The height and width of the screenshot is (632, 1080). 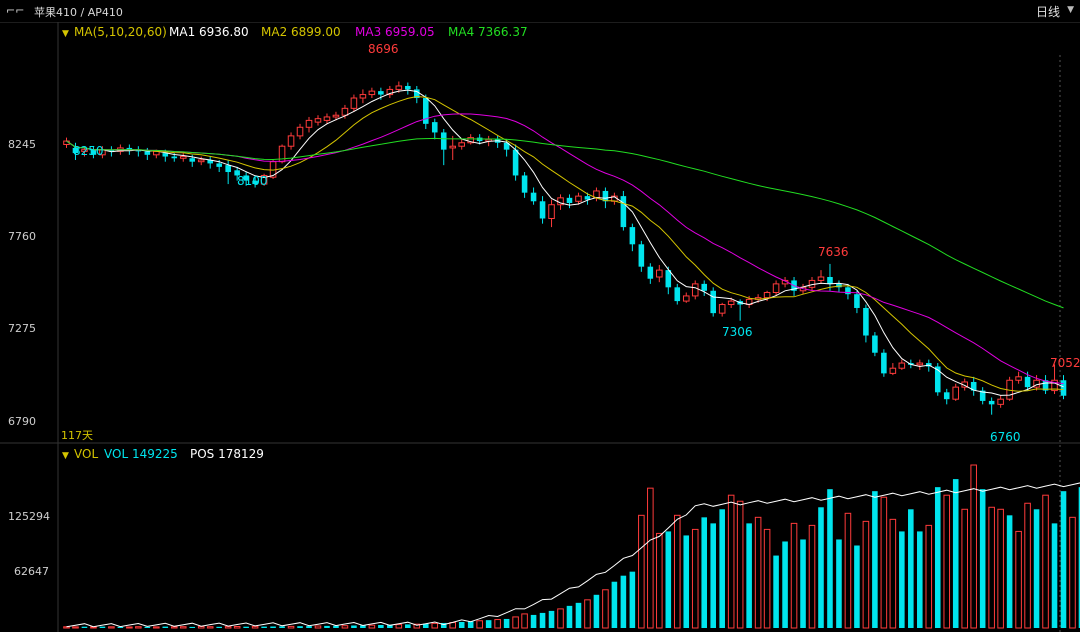 What do you see at coordinates (120, 32) in the screenshot?
I see `ma-legend-label: MA(5,10,20,60)` at bounding box center [120, 32].